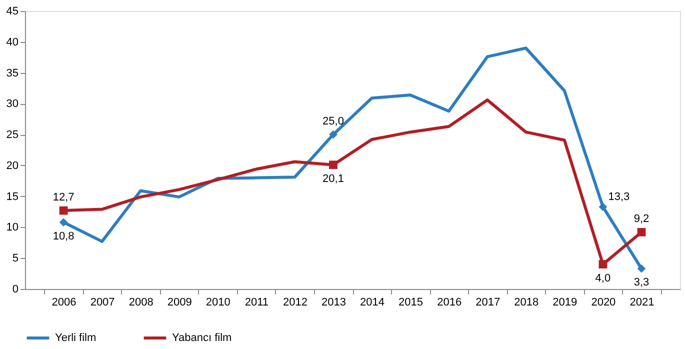 The image size is (685, 349). What do you see at coordinates (15, 258) in the screenshot?
I see `y-tick-label: 5` at bounding box center [15, 258].